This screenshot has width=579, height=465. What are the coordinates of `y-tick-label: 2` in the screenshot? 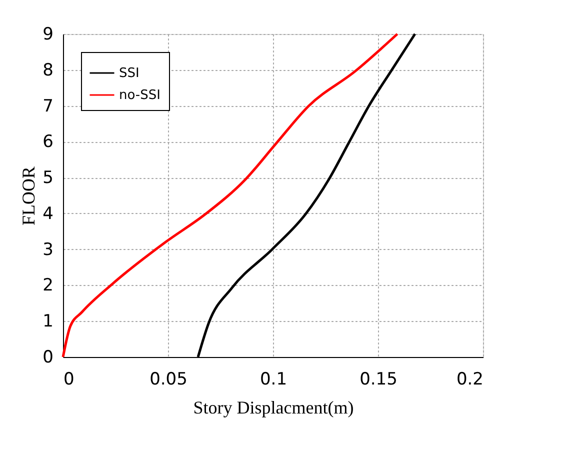 It's located at (48, 286).